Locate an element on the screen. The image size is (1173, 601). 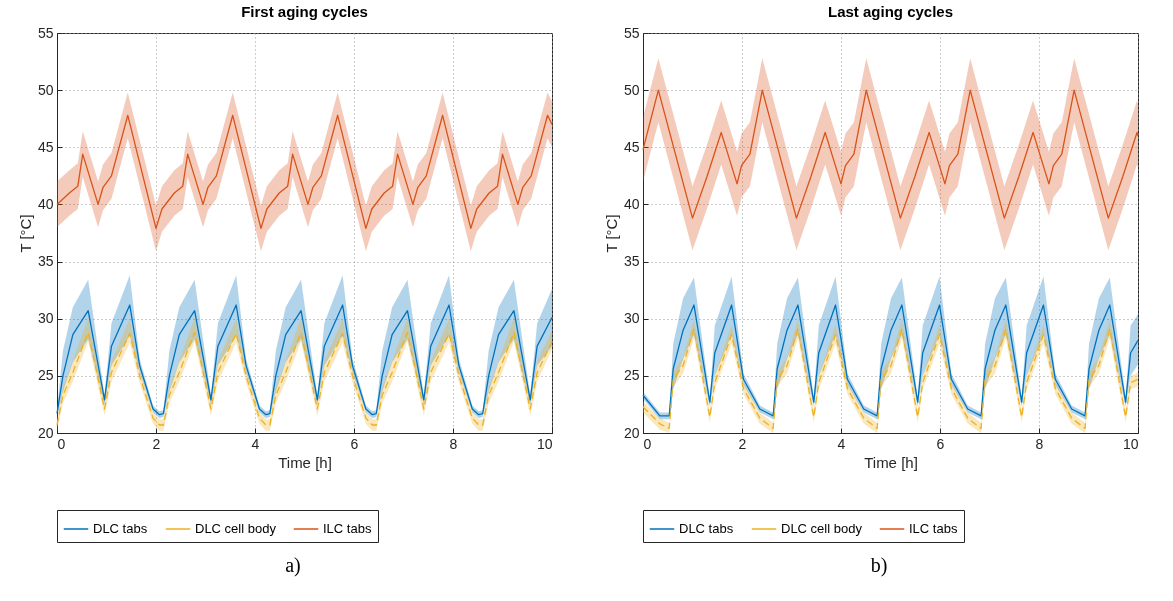
chart-title: First aging cycles is located at coordinates (304, 11).